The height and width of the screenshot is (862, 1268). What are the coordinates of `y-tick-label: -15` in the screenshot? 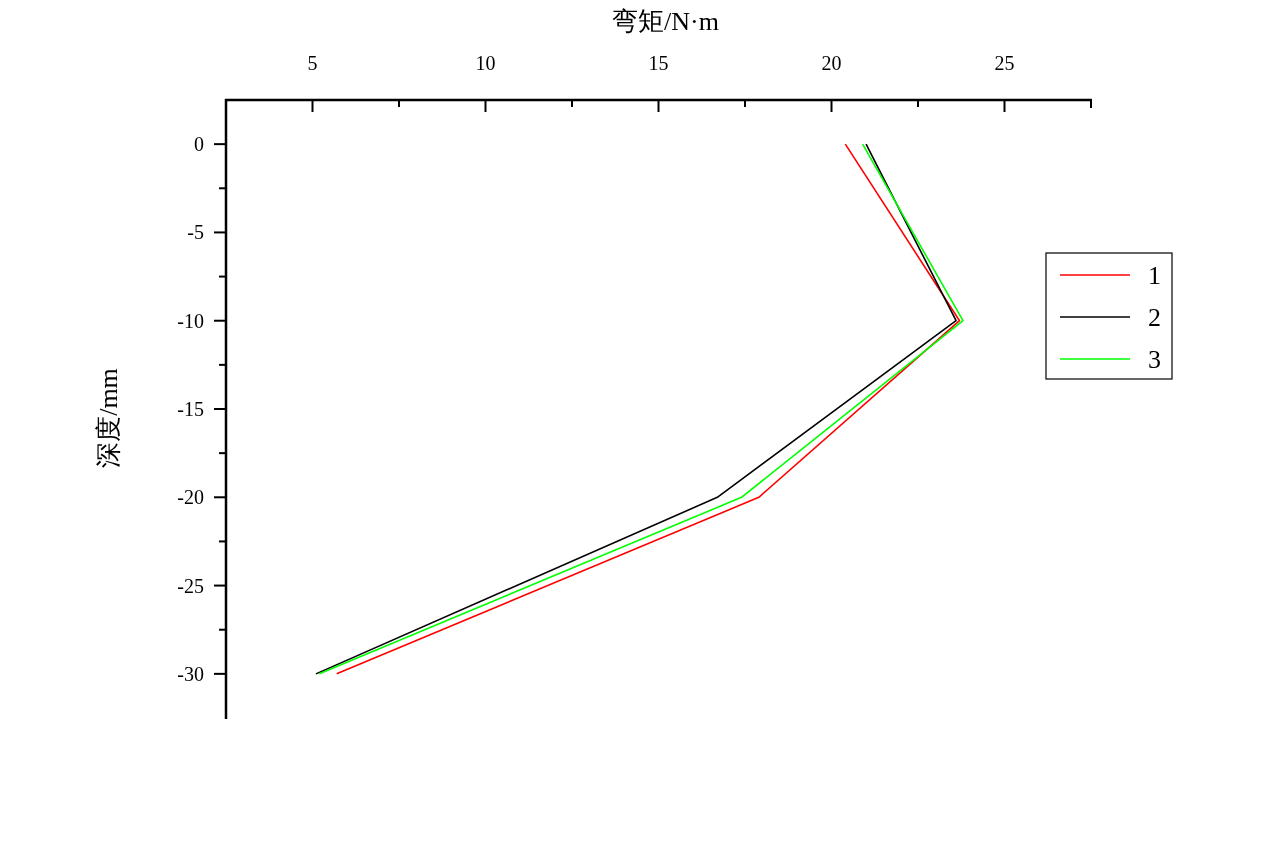 It's located at (190, 409).